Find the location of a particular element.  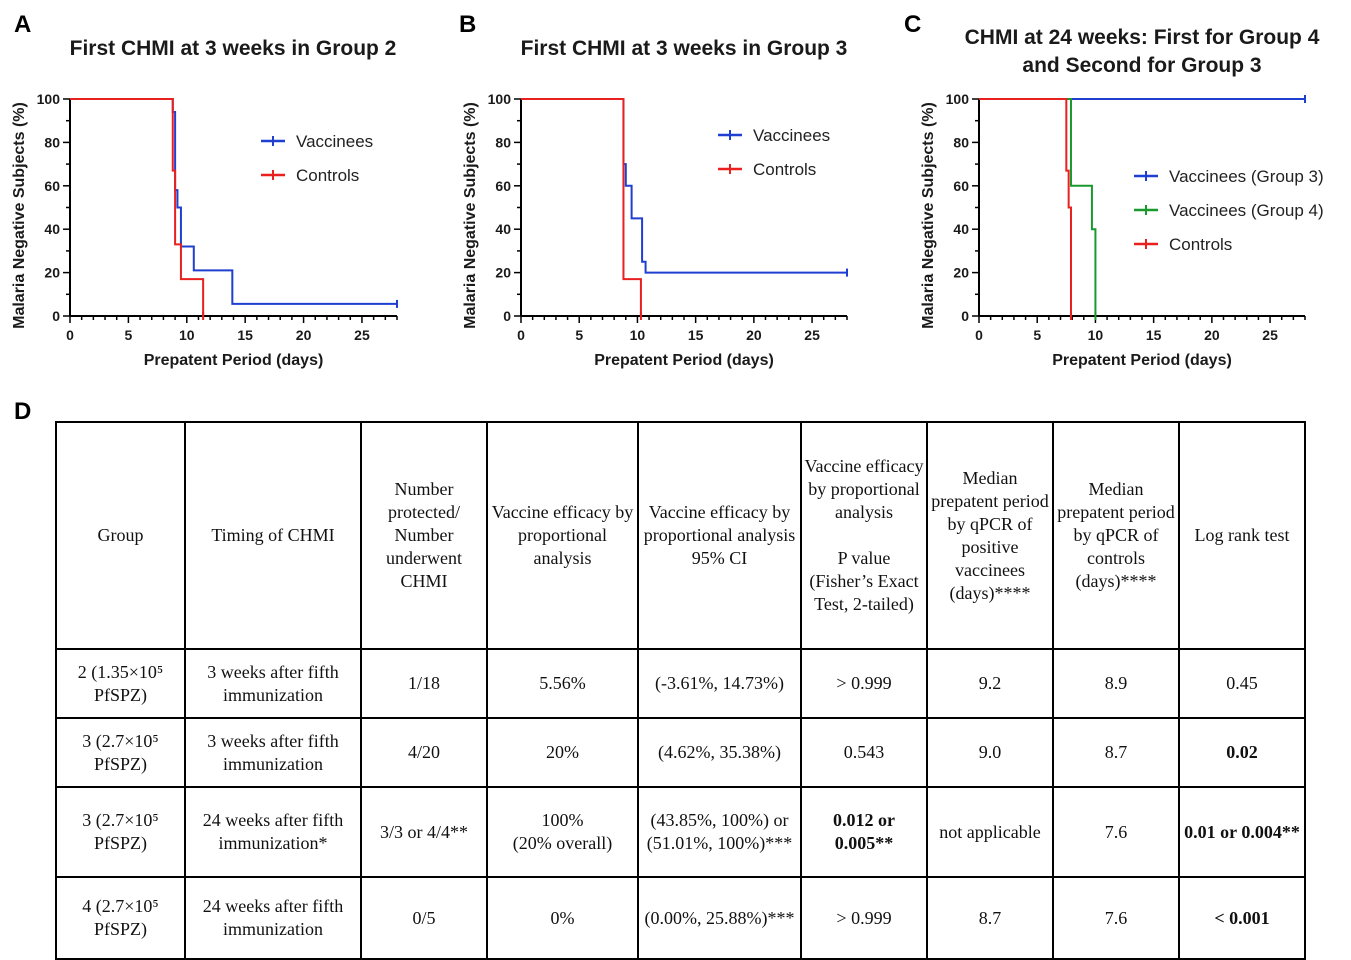

cell-median-vaccinees: 9.0 is located at coordinates (990, 752).